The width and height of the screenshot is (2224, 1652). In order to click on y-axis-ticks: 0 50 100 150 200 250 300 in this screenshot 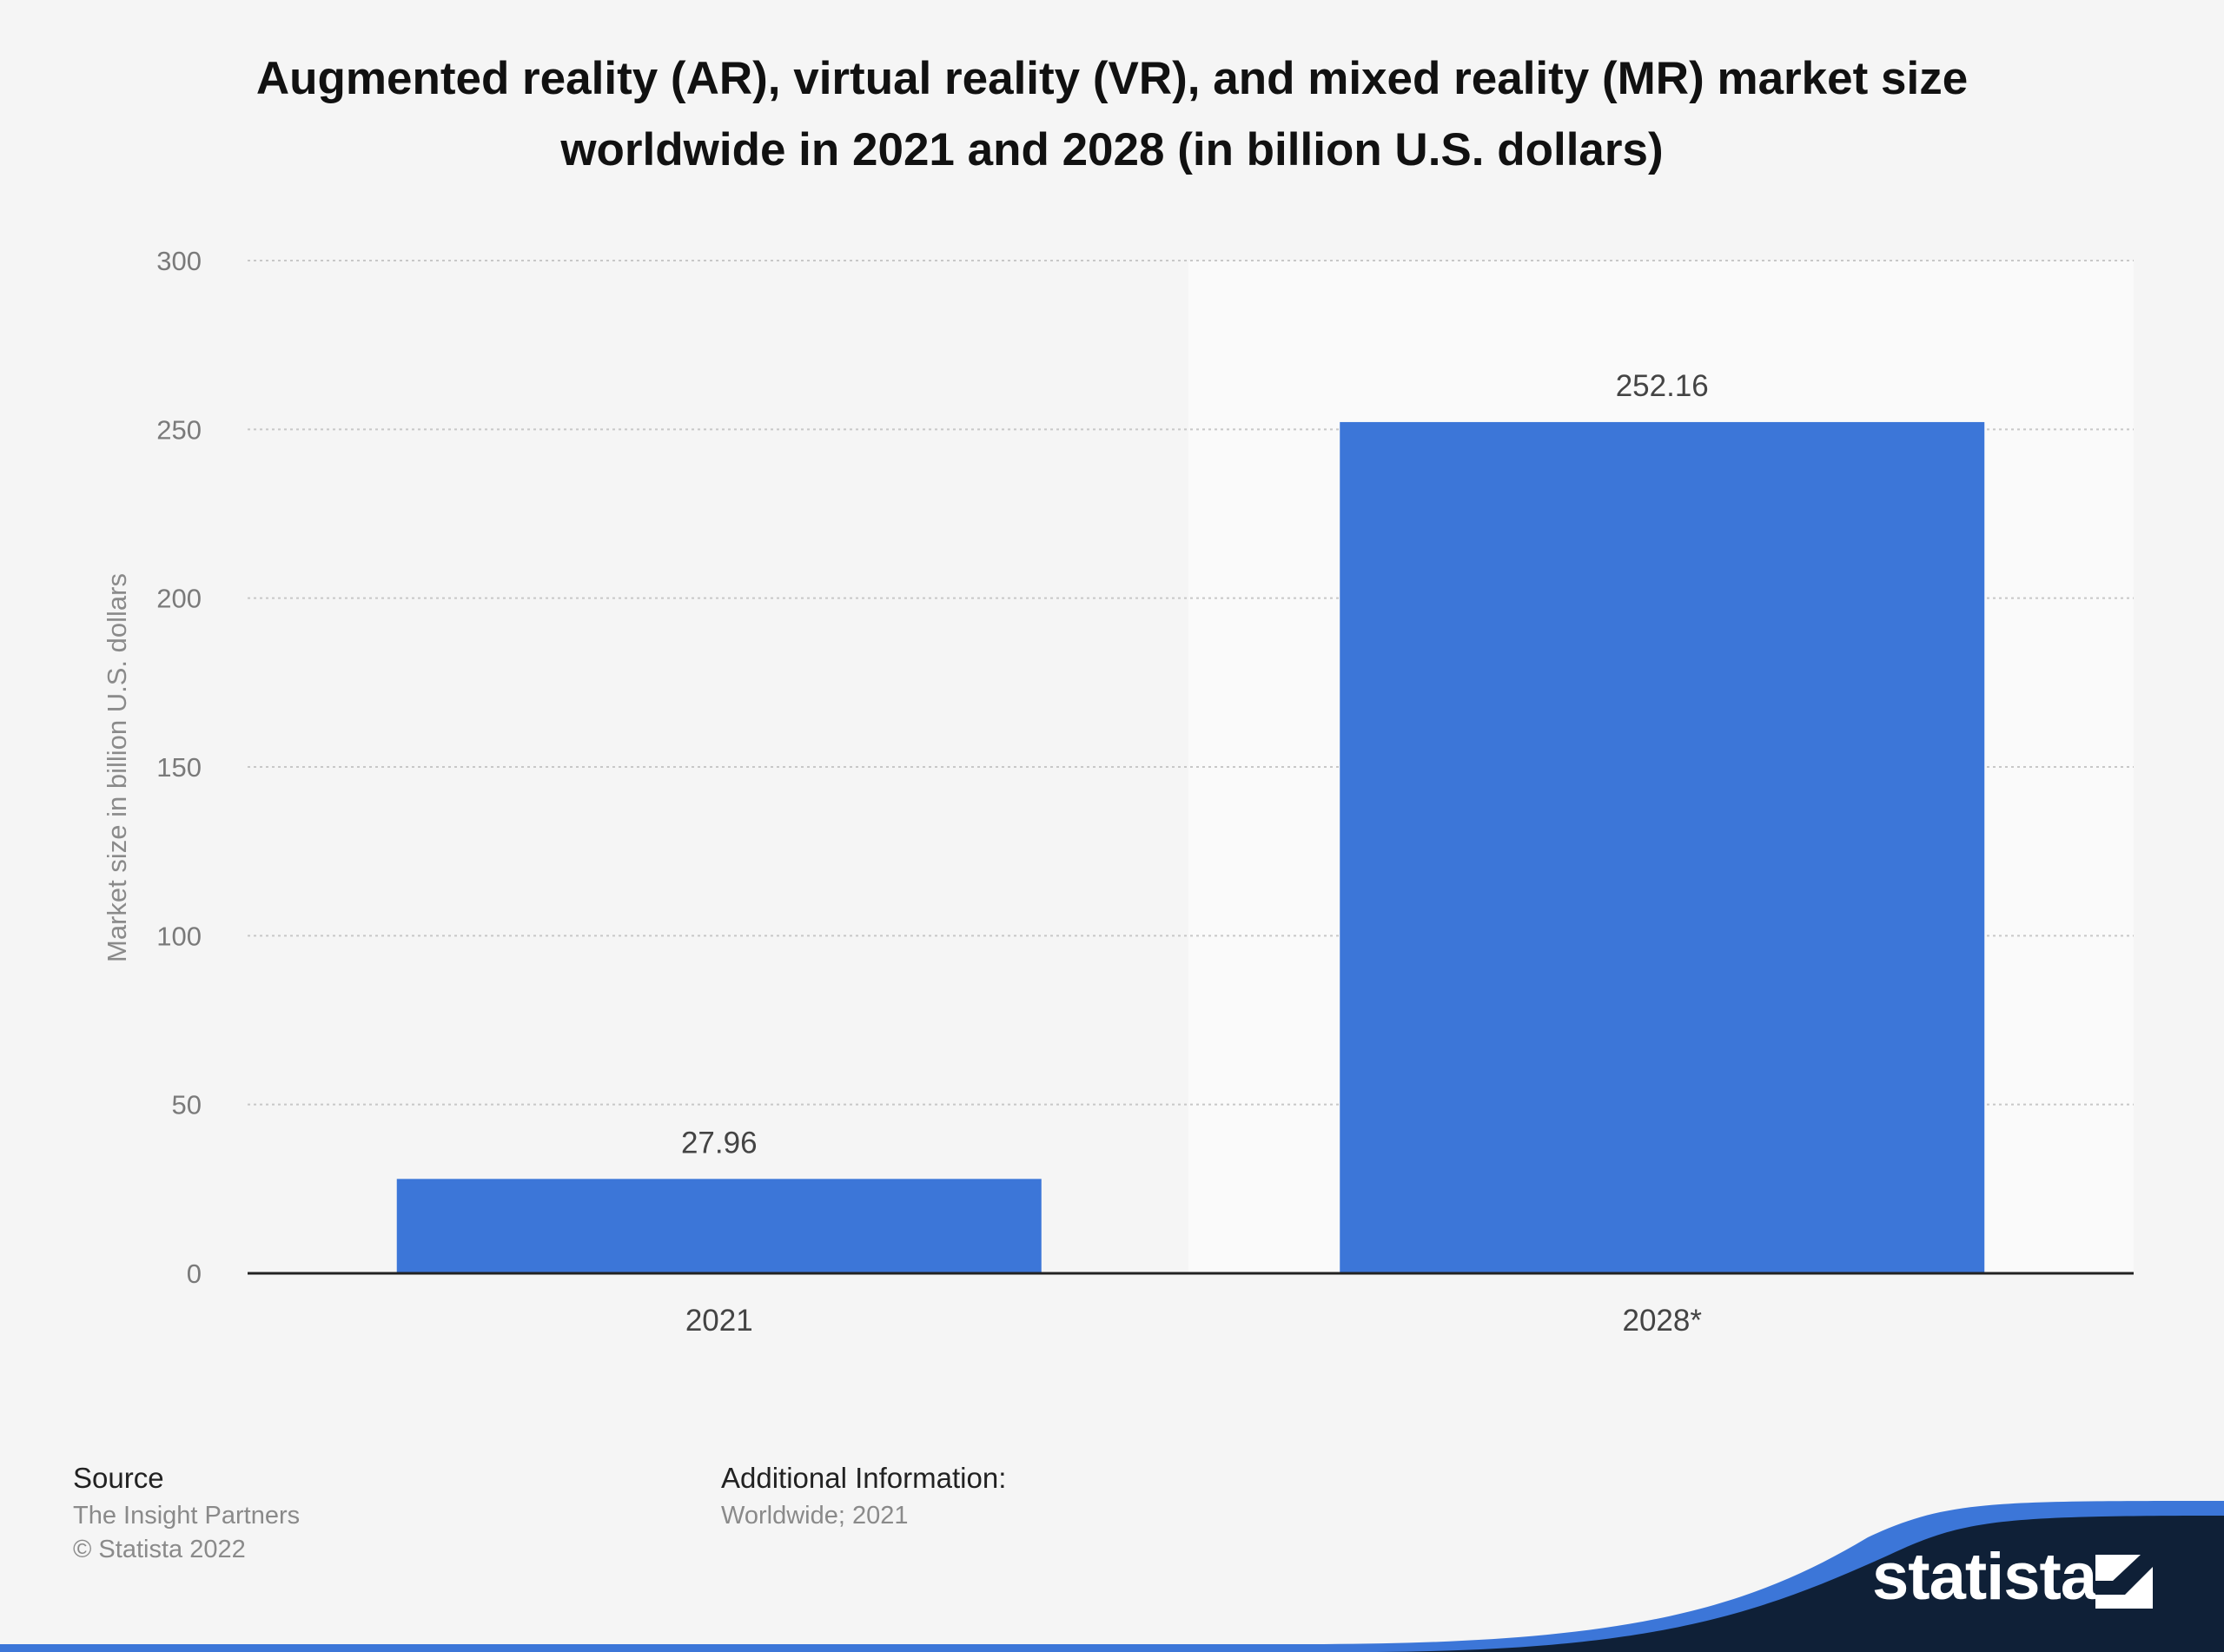, I will do `click(179, 767)`.